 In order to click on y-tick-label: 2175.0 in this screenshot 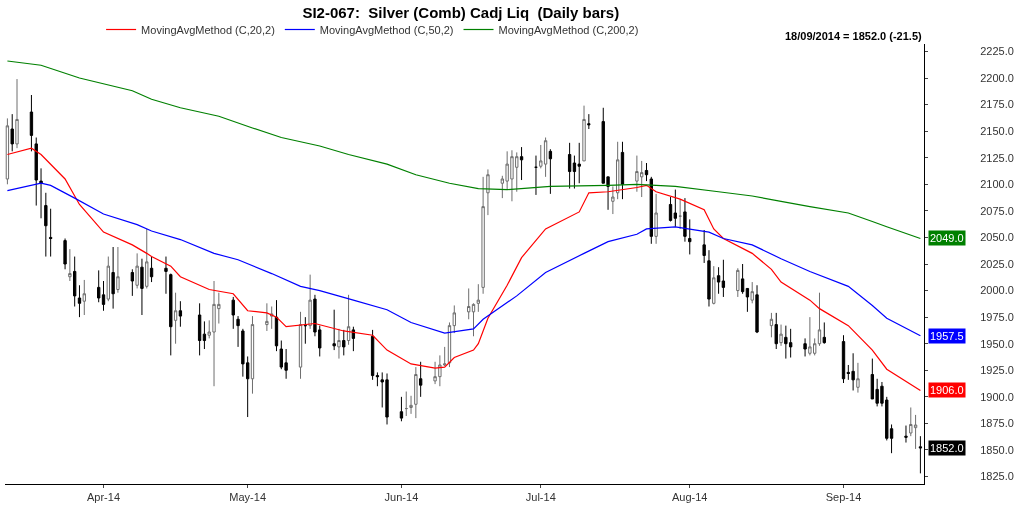, I will do `click(997, 104)`.